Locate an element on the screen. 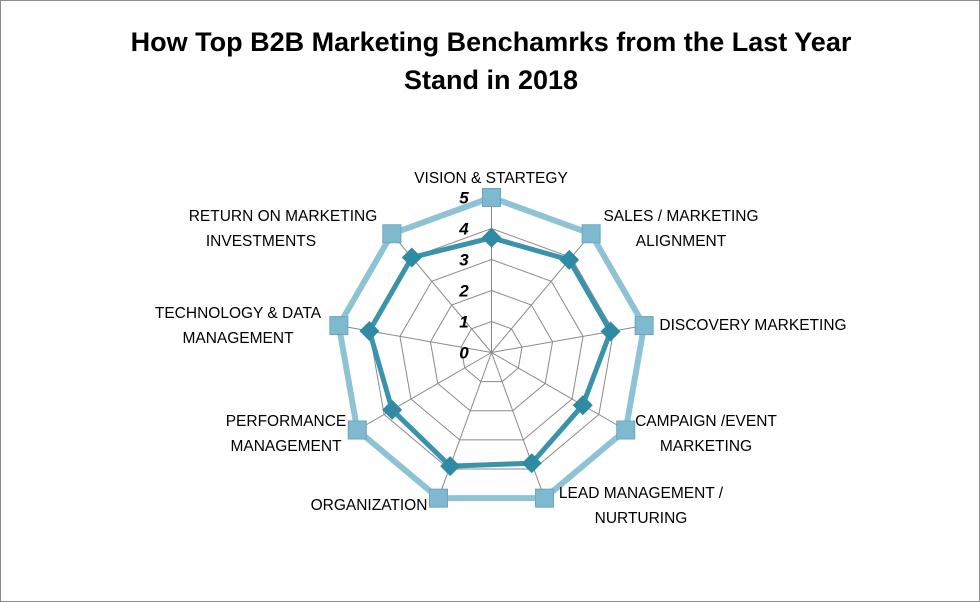  category-label: CAMPAIGN /EVENT is located at coordinates (706, 421).